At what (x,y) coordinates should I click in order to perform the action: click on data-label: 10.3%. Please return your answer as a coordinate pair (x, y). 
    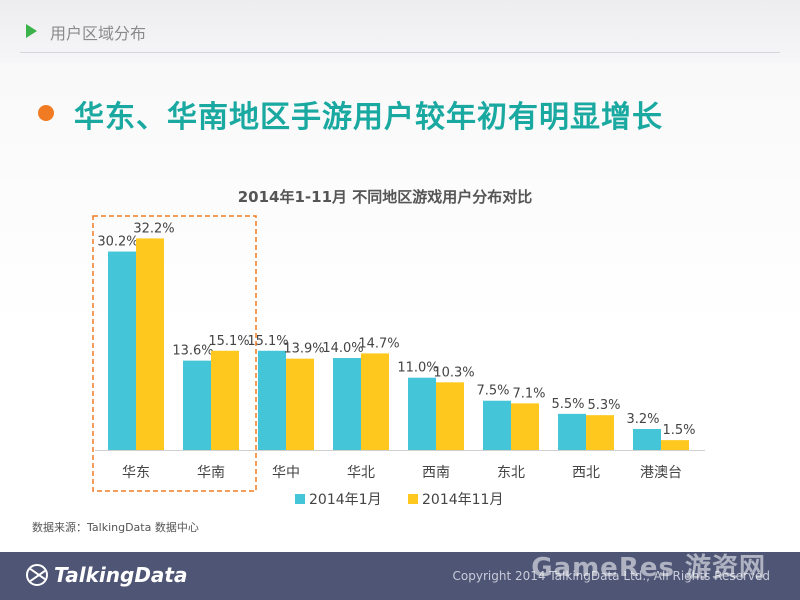
    Looking at the image, I should click on (453, 372).